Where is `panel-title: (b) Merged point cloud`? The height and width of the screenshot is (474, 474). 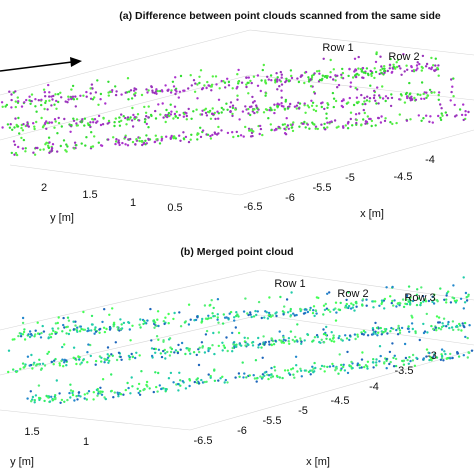
panel-title: (b) Merged point cloud is located at coordinates (236, 252).